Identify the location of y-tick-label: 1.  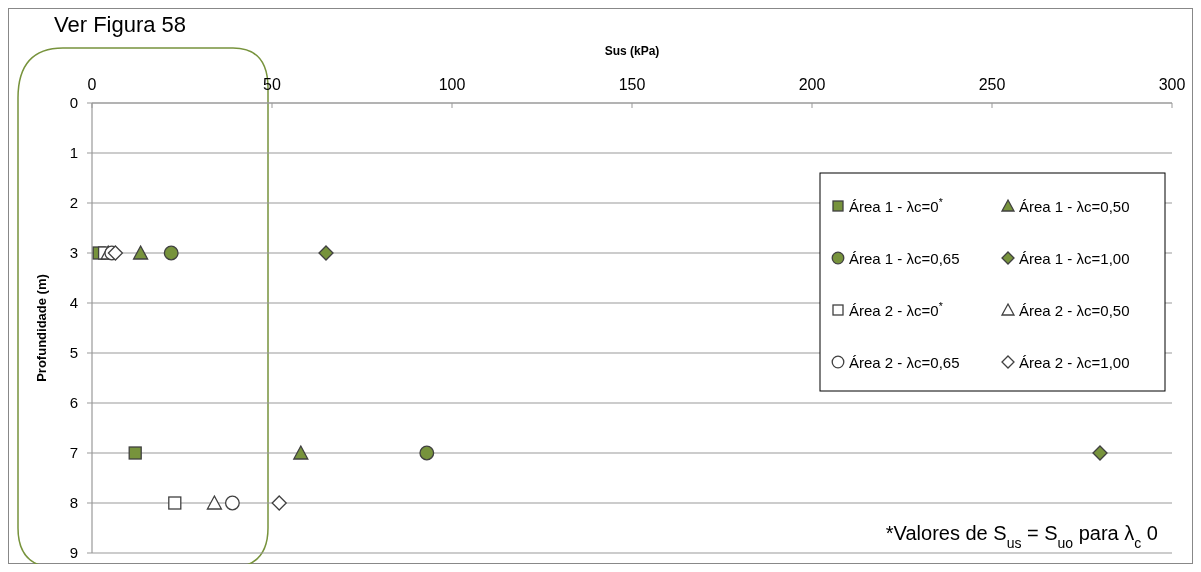
(73, 152).